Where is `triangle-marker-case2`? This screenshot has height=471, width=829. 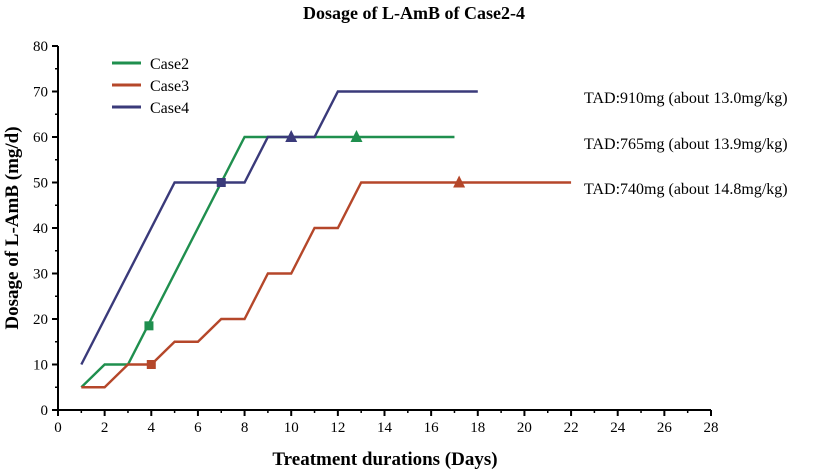
triangle-marker-case2 is located at coordinates (356, 136).